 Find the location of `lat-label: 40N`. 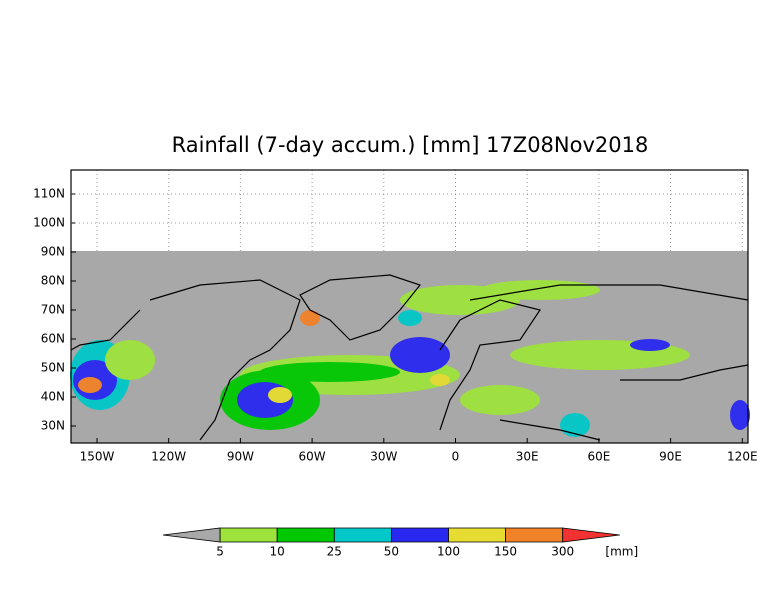

lat-label: 40N is located at coordinates (53, 397).